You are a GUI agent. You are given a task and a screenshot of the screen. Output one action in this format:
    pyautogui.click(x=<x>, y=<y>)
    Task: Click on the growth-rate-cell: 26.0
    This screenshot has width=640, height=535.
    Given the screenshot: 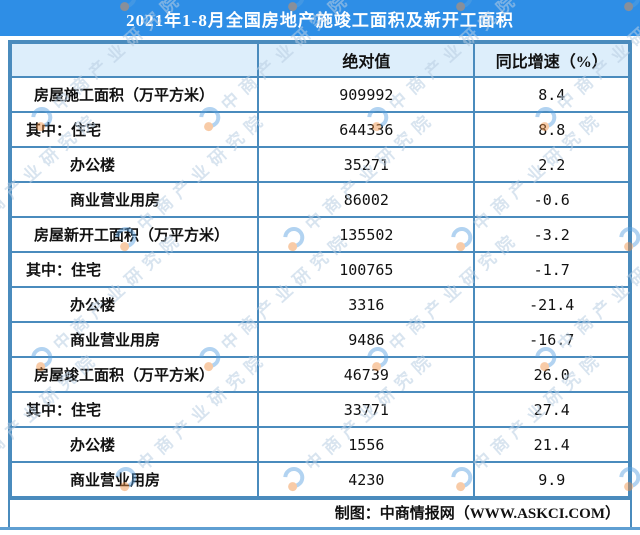 What is the action you would take?
    pyautogui.click(x=551, y=374)
    